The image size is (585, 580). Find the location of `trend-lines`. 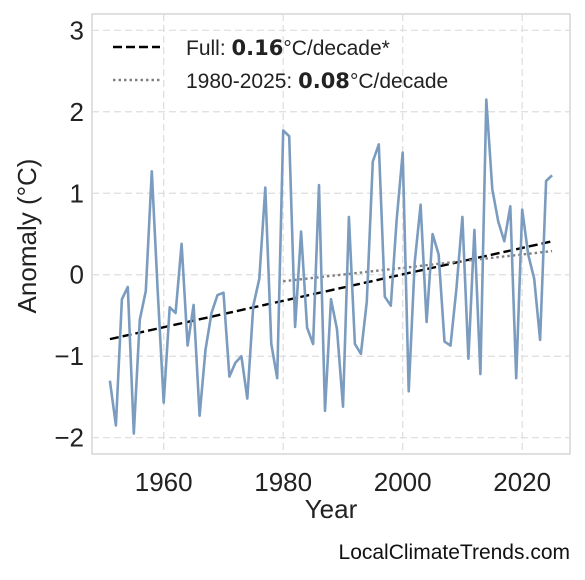

trend-lines is located at coordinates (331, 290).